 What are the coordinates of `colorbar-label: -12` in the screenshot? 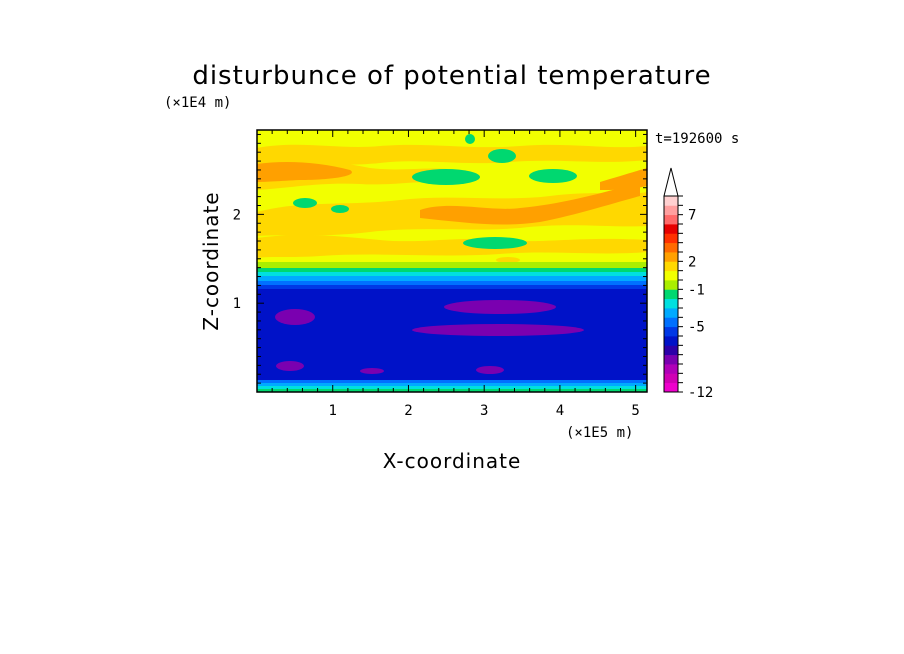 It's located at (700, 393).